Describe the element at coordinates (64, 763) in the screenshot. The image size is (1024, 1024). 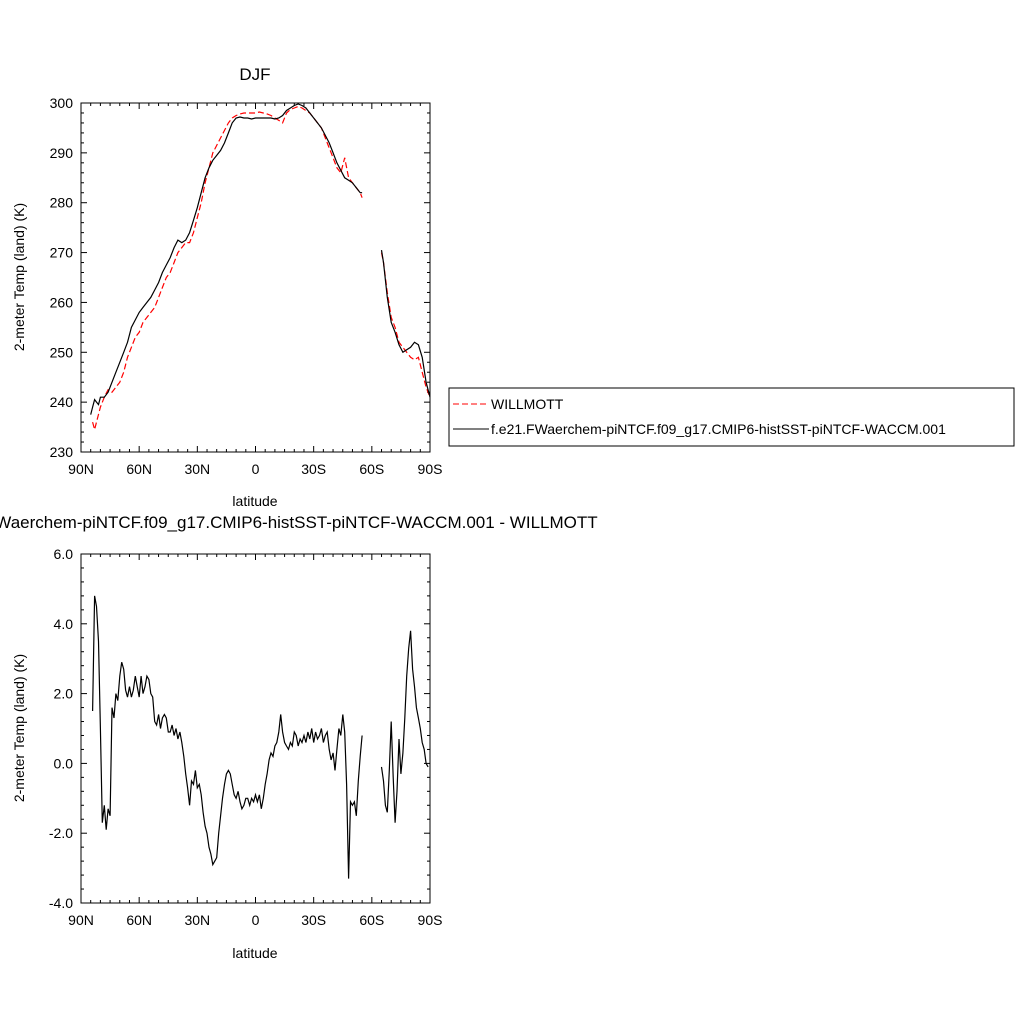
I see `y-tick-label: 0.0` at that location.